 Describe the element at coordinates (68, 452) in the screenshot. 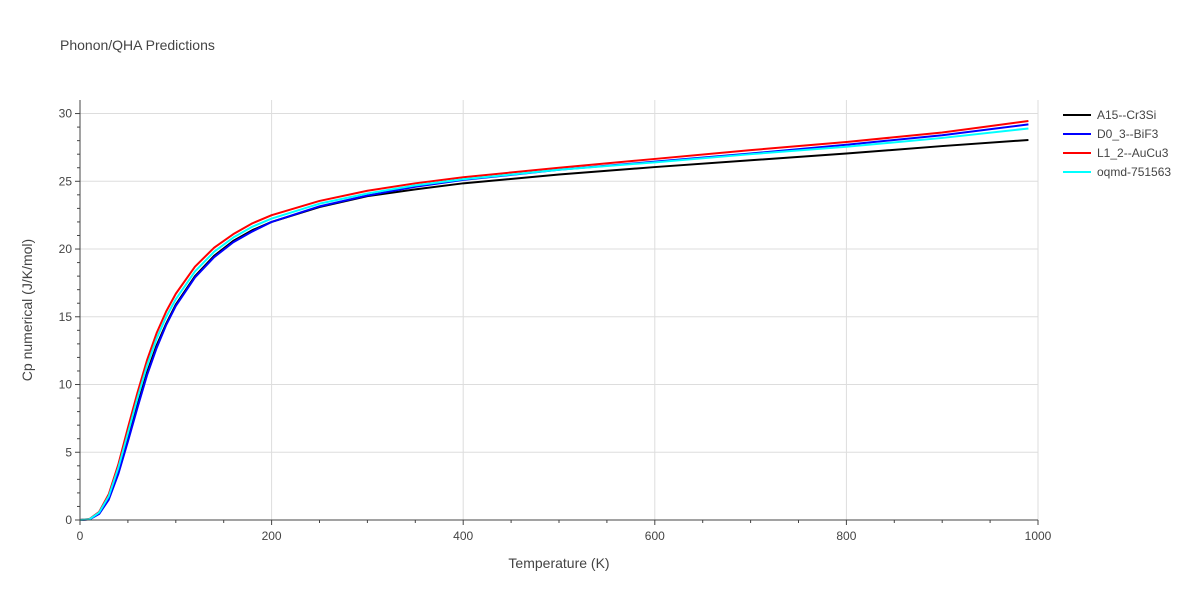

I see `y-tick-label: 5` at that location.